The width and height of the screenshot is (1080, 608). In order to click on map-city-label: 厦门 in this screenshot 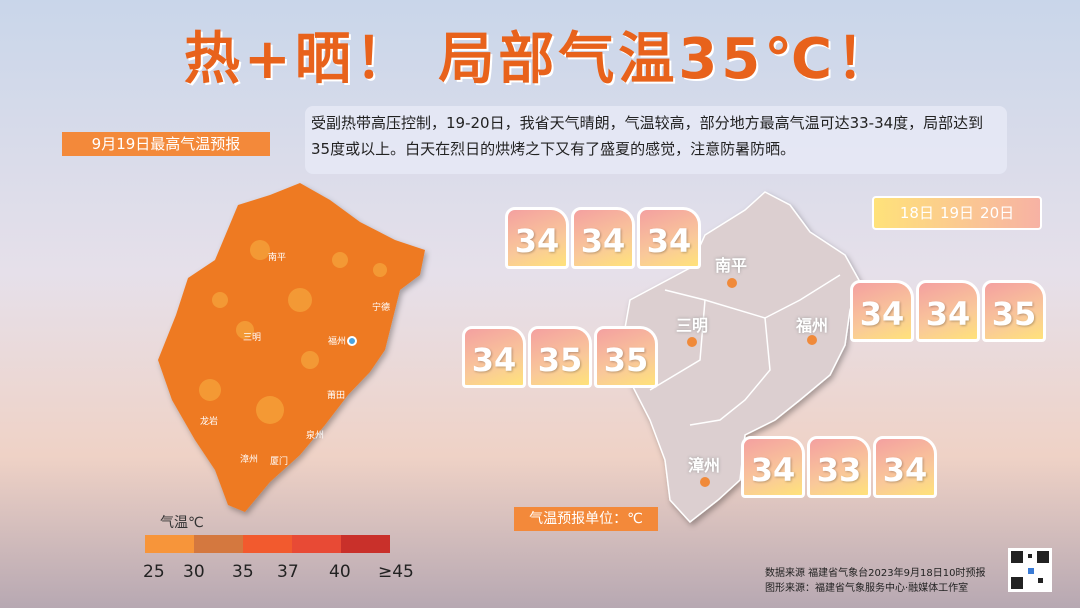, I will do `click(279, 462)`.